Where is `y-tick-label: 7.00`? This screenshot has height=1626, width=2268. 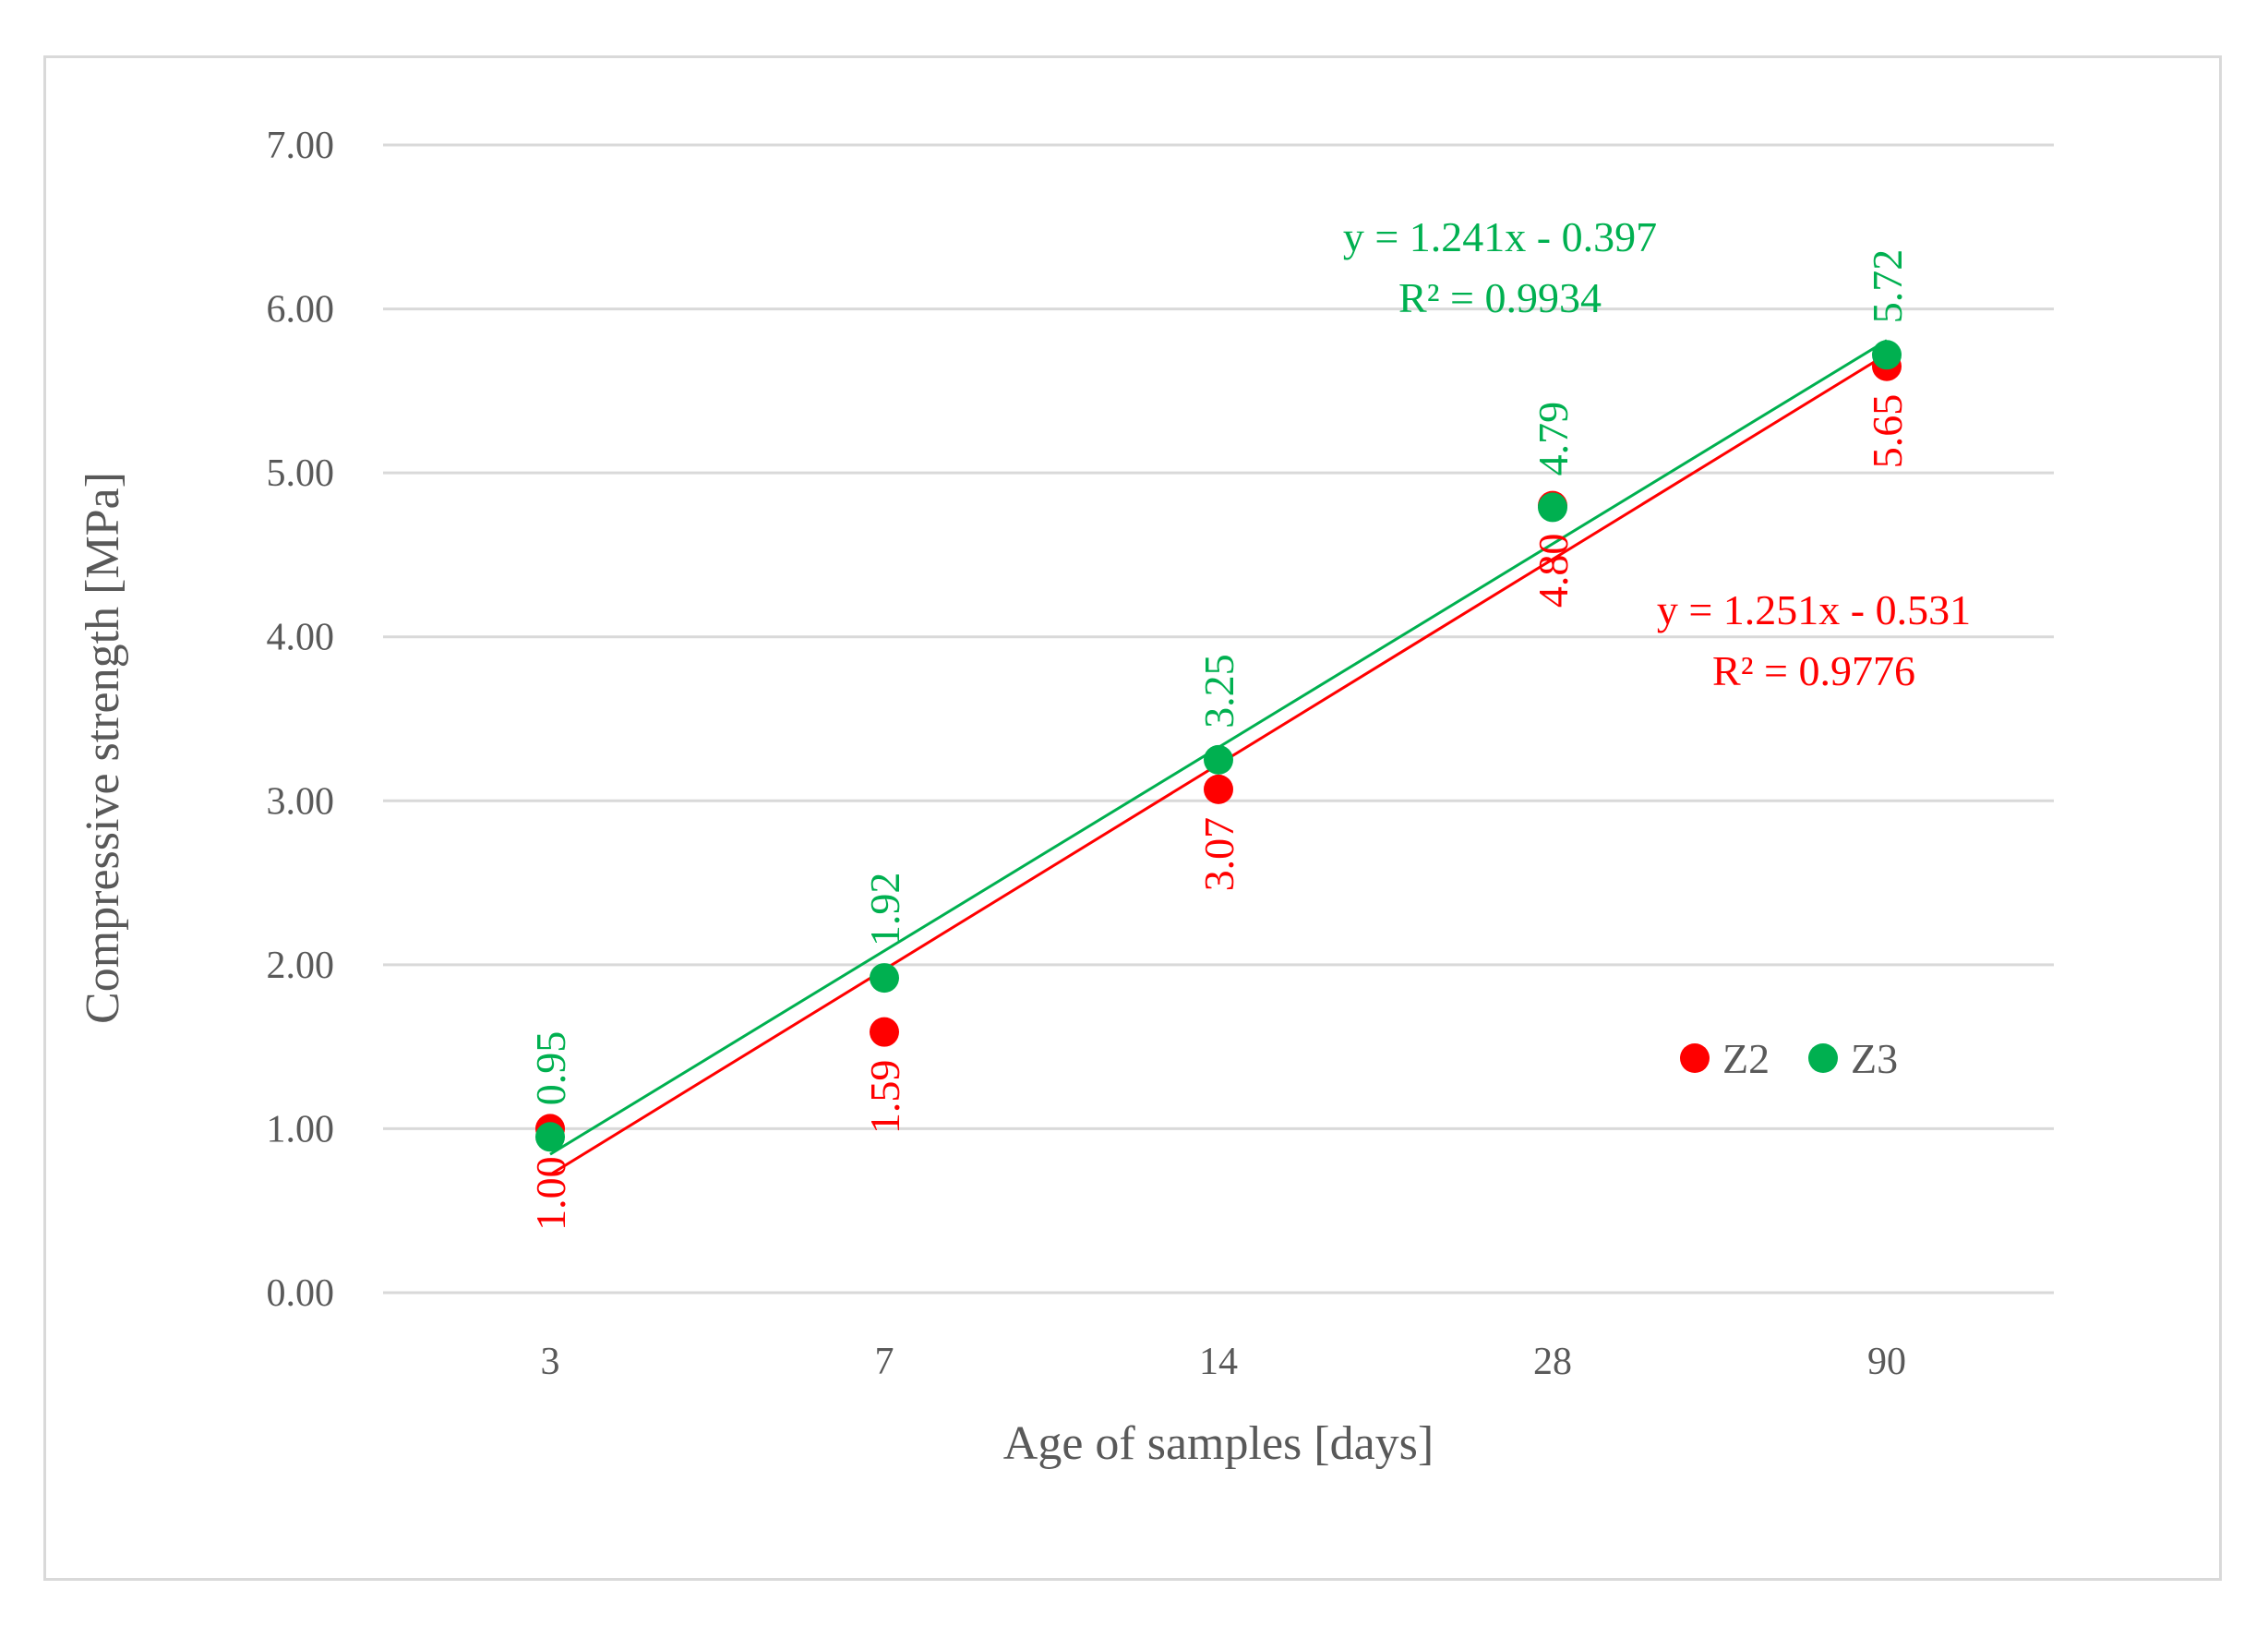 y-tick-label: 7.00 is located at coordinates (301, 146).